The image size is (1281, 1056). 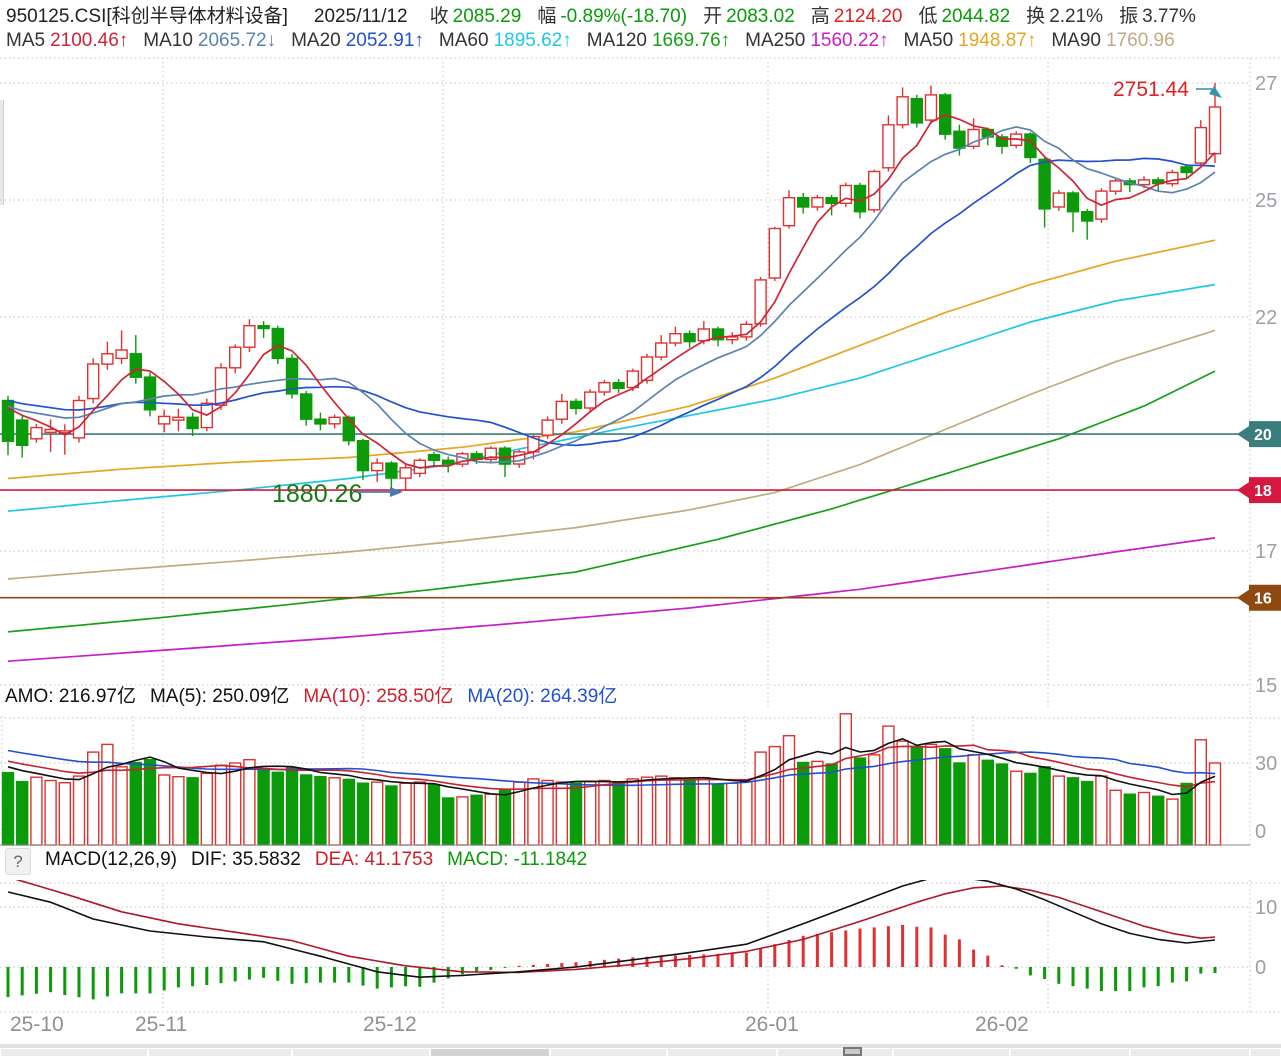 I want to click on left-edge-scrollbar, so click(x=2, y=152).